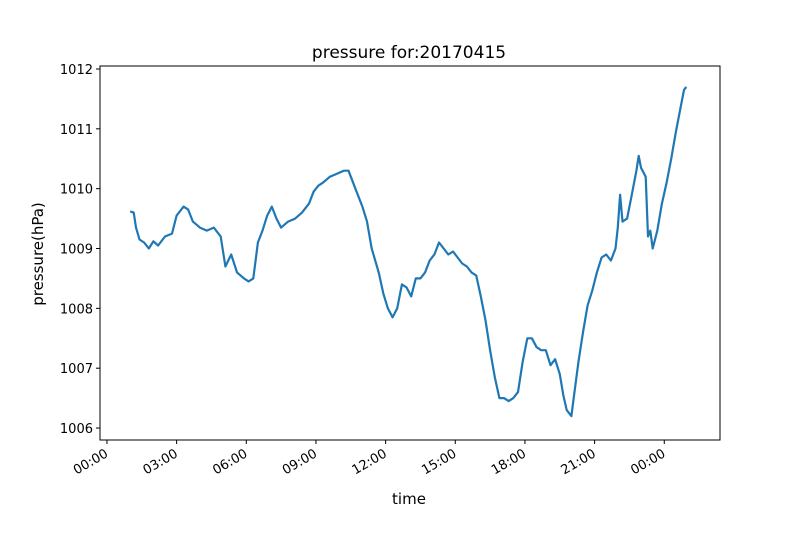  I want to click on y-tick-label: 1008, so click(76, 309).